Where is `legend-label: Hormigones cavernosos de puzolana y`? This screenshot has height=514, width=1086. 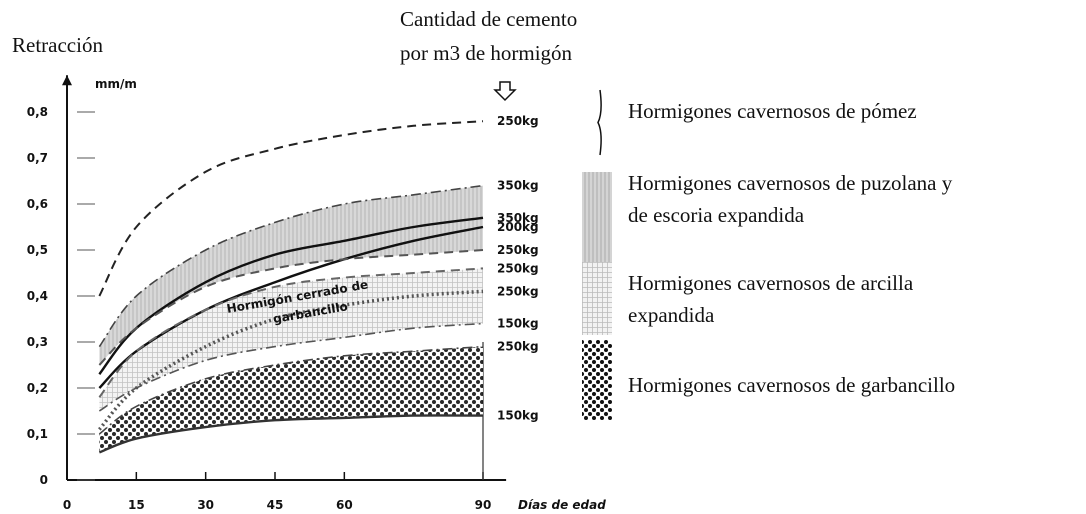
legend-label: Hormigones cavernosos de puzolana y is located at coordinates (790, 183).